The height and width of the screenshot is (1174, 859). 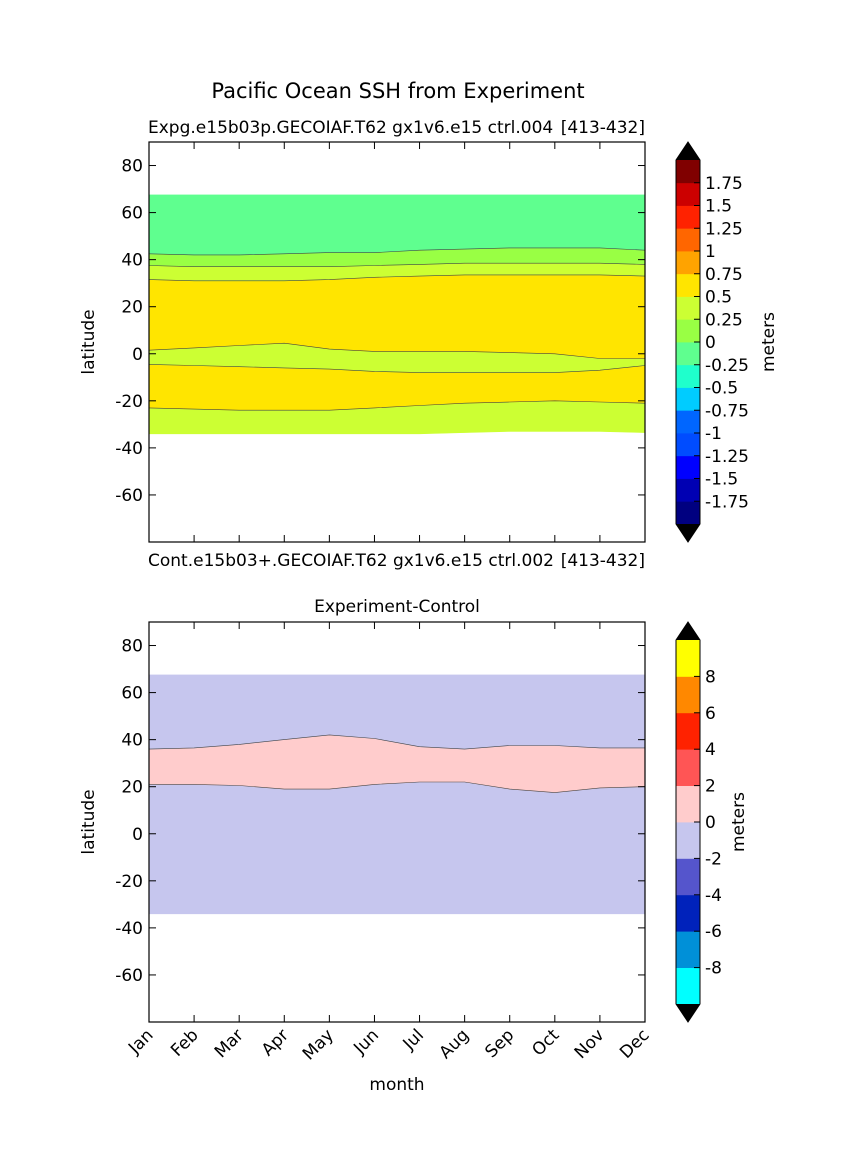 I want to click on bottom-month-label: Aug, so click(x=455, y=1044).